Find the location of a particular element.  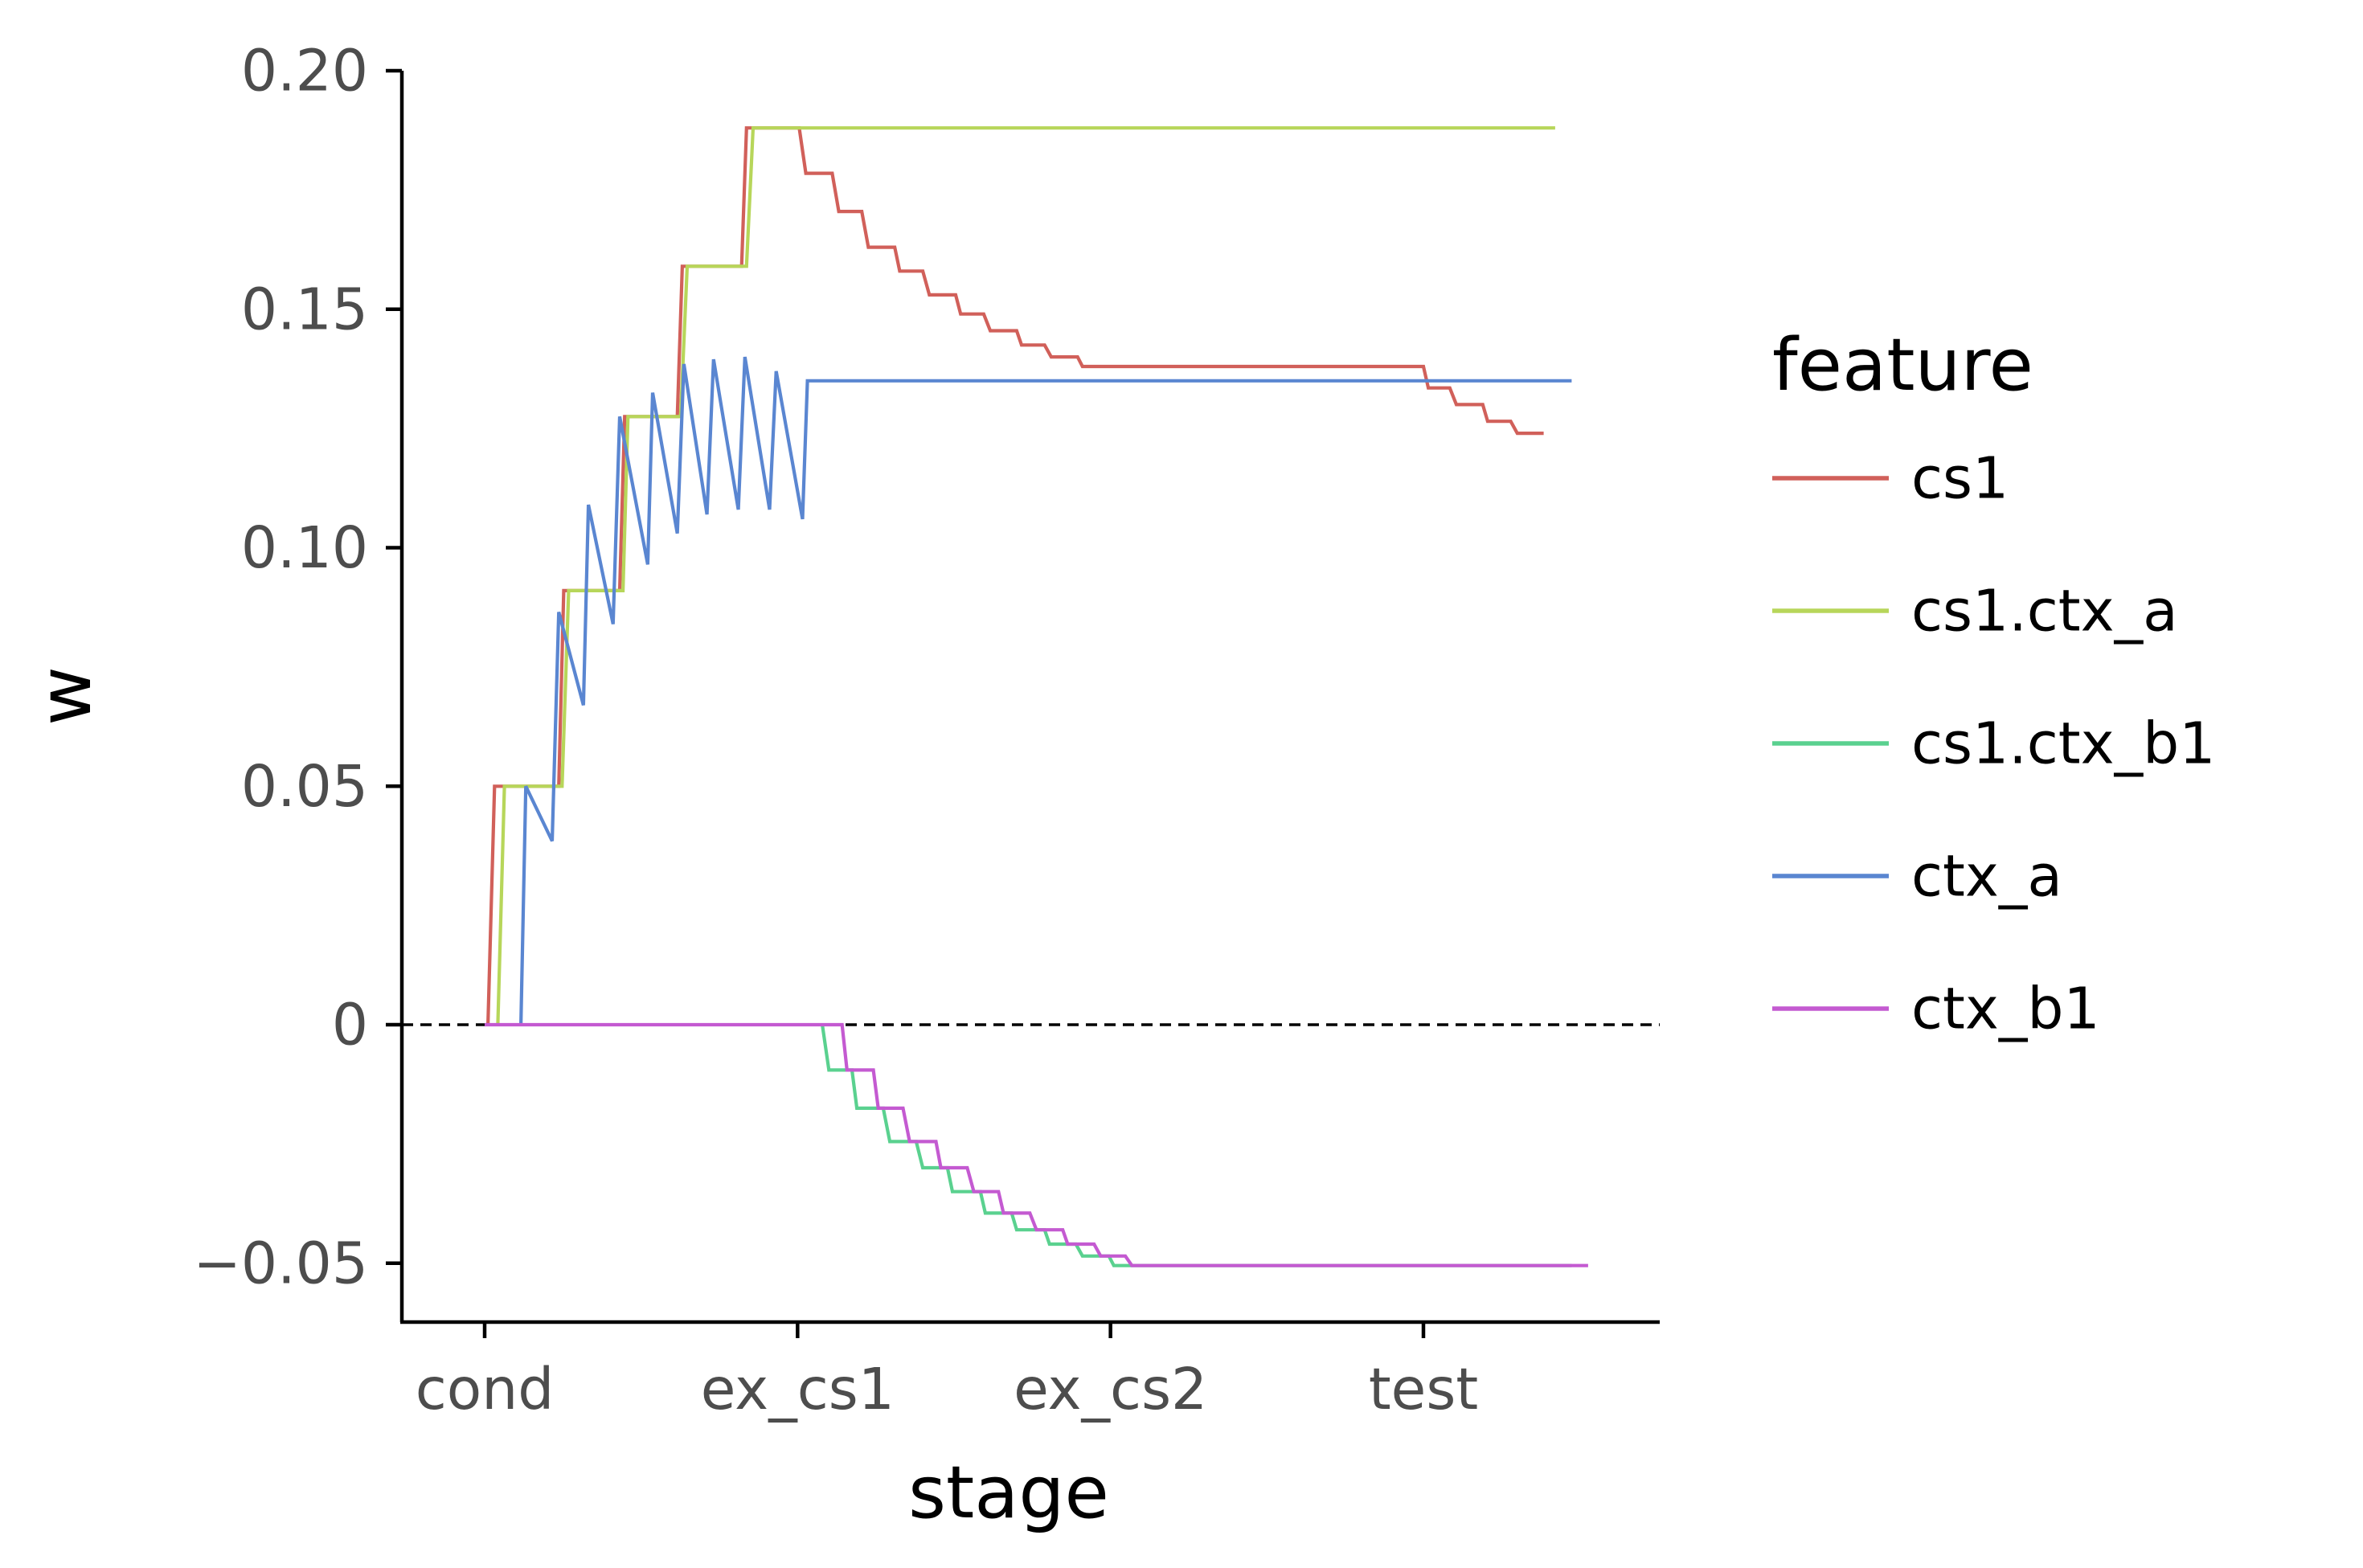

y-tick-label: 0.05 is located at coordinates (304, 786).